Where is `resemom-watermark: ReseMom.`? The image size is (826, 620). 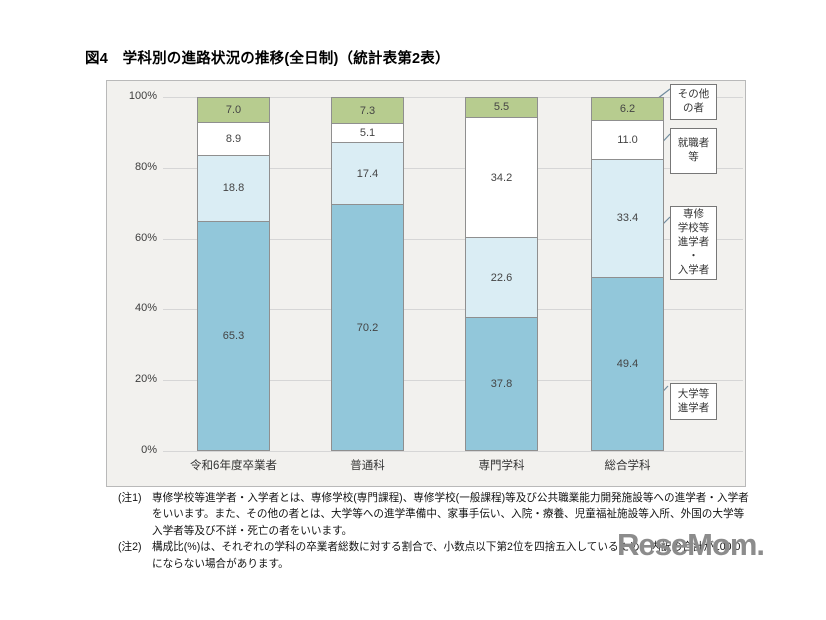
resemom-watermark: ReseMom. is located at coordinates (691, 544).